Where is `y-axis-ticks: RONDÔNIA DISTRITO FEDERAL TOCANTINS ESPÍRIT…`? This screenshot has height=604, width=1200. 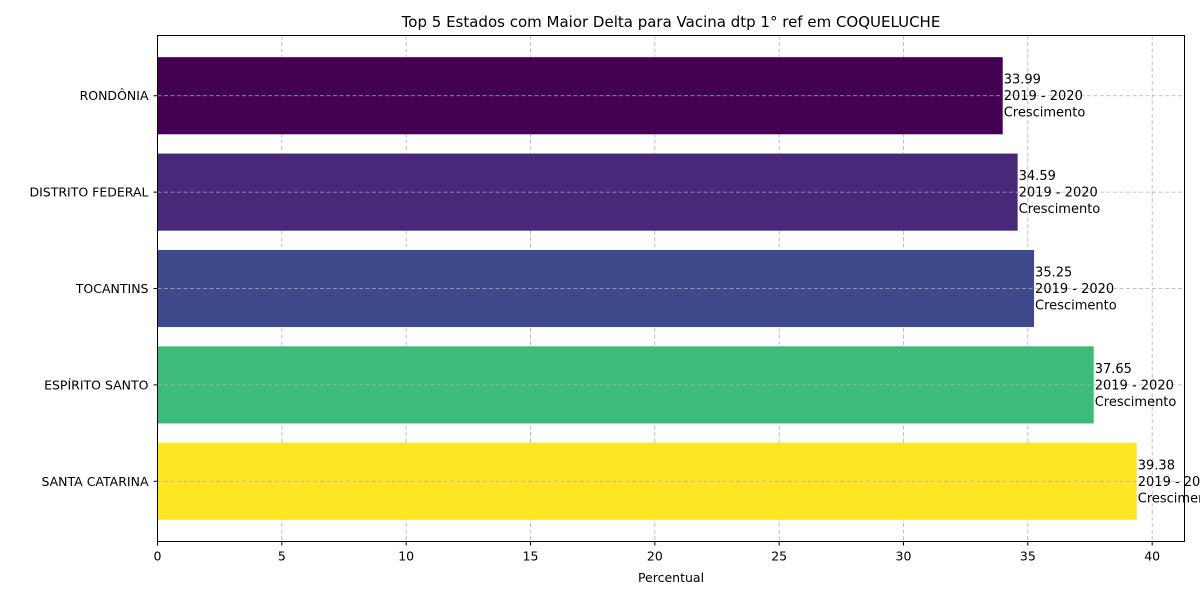
y-axis-ticks: RONDÔNIA DISTRITO FEDERAL TOCANTINS ESPÍRIT… is located at coordinates (93, 288).